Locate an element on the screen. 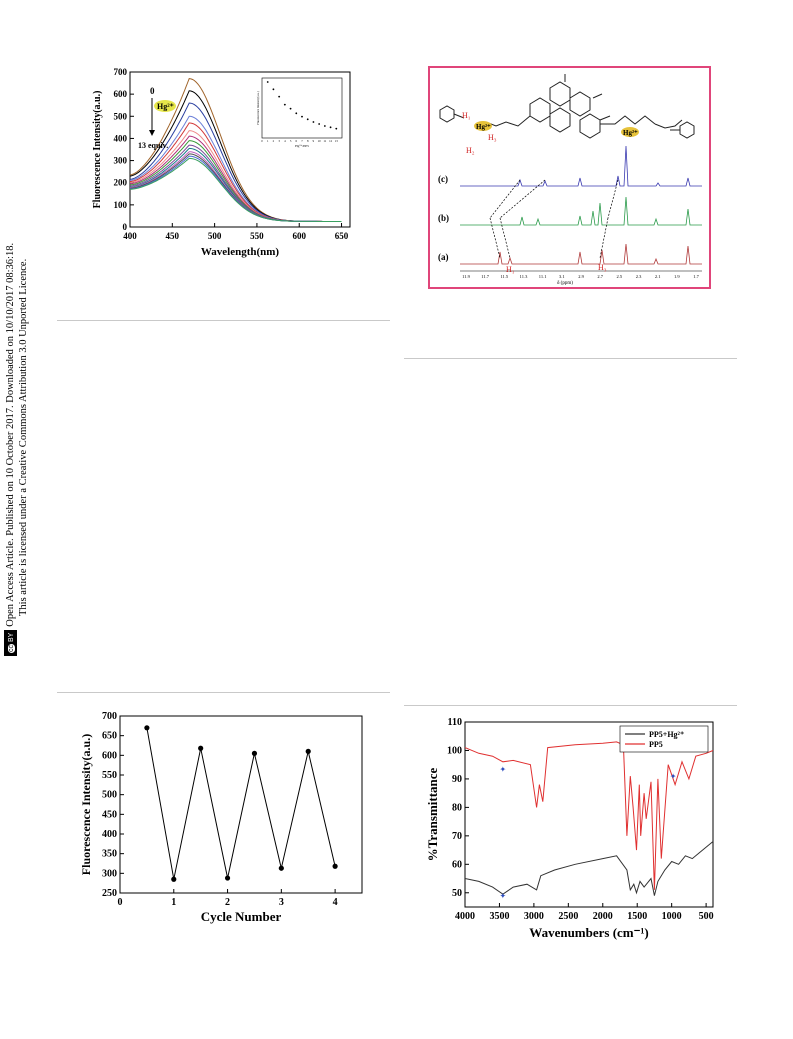 This screenshot has height=1039, width=793. y-axis-label: %Transmittance is located at coordinates (432, 814).